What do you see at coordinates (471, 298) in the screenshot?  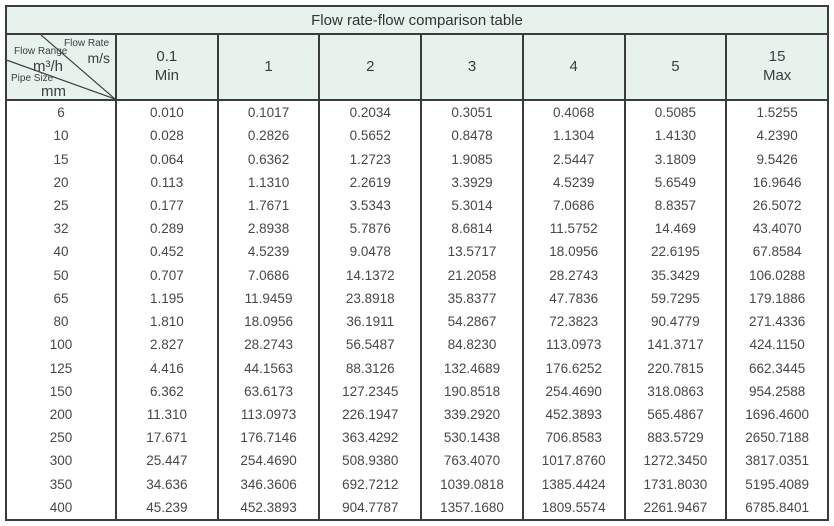 I see `flow-value-cell: 35.8377` at bounding box center [471, 298].